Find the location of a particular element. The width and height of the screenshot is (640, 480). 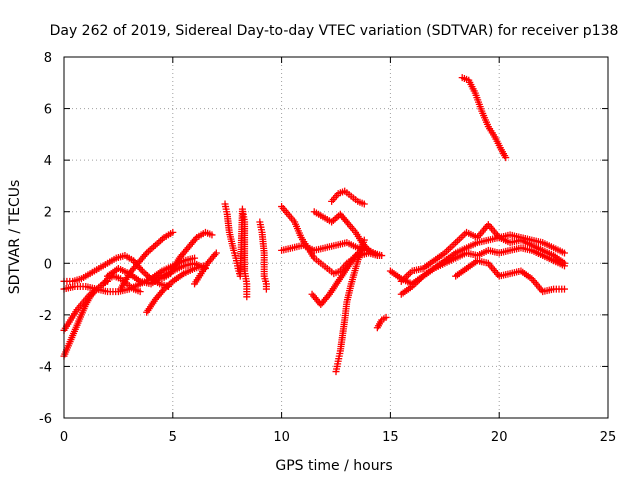

x-tick-label: 0 is located at coordinates (64, 437).